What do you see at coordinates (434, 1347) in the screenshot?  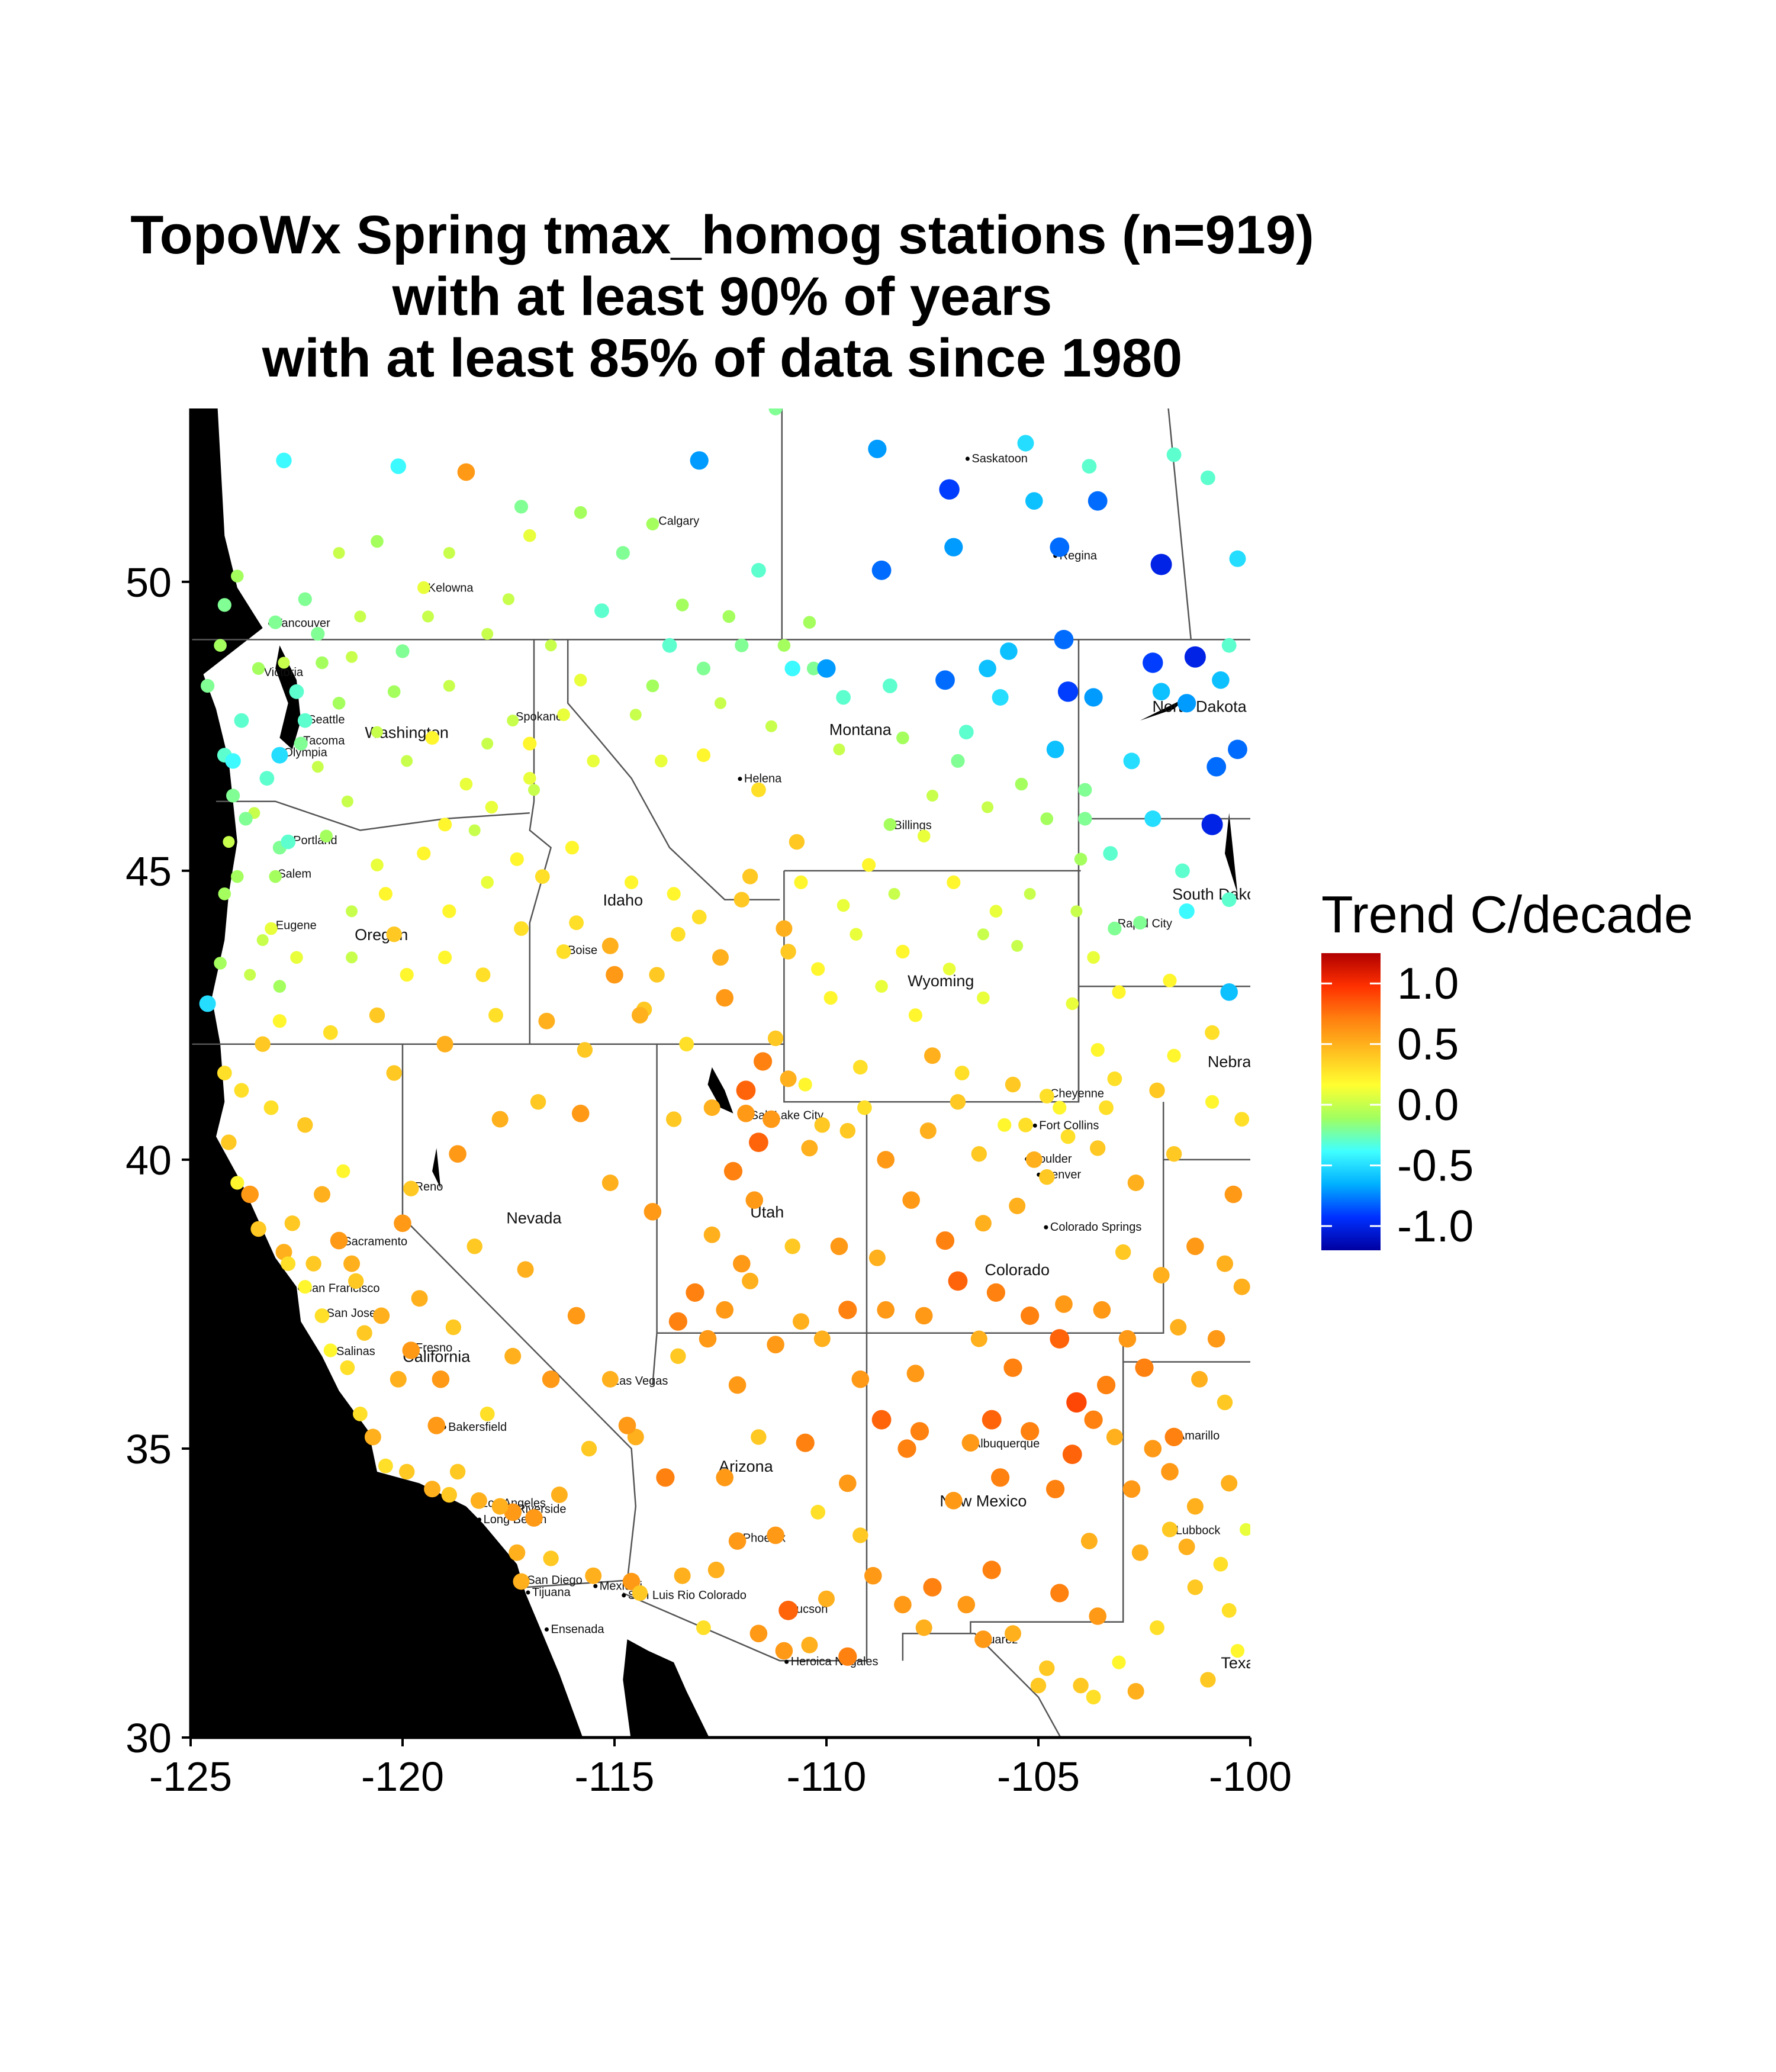 I see `city-label: Fresno` at bounding box center [434, 1347].